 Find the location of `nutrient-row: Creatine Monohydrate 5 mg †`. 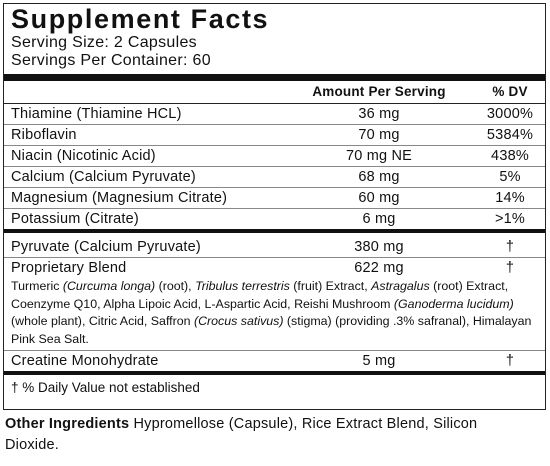

nutrient-row: Creatine Monohydrate 5 mg † is located at coordinates (274, 361).